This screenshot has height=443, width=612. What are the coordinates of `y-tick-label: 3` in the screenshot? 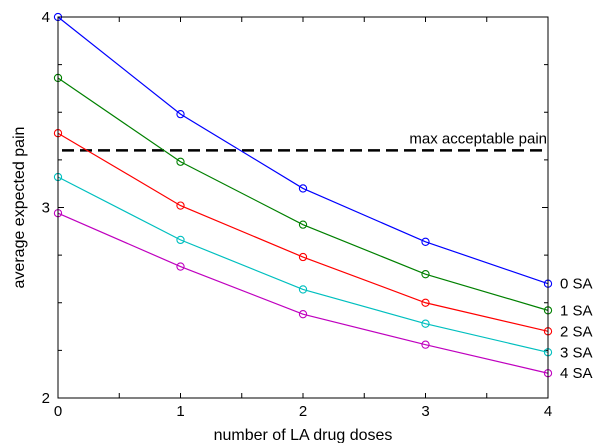 It's located at (46, 208).